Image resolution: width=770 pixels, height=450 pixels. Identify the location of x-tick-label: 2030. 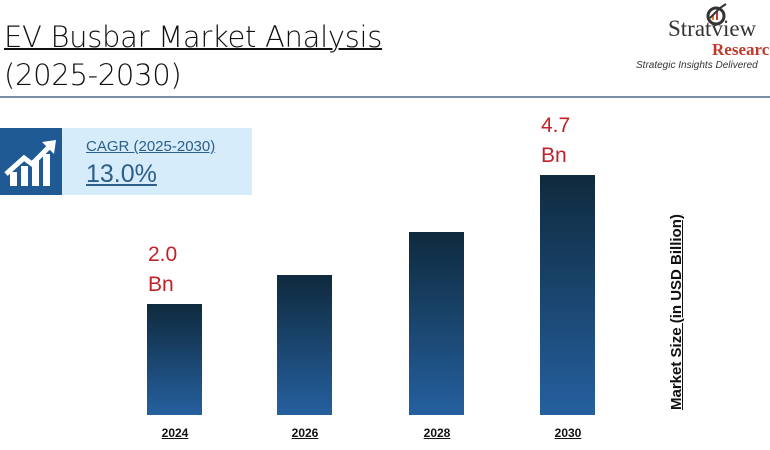
(568, 433).